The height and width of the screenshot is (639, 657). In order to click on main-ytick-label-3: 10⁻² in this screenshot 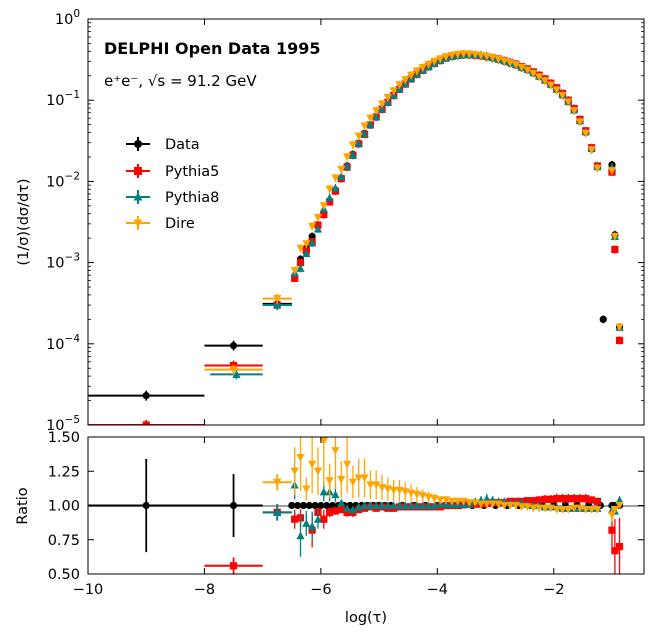, I will do `click(63, 180)`.